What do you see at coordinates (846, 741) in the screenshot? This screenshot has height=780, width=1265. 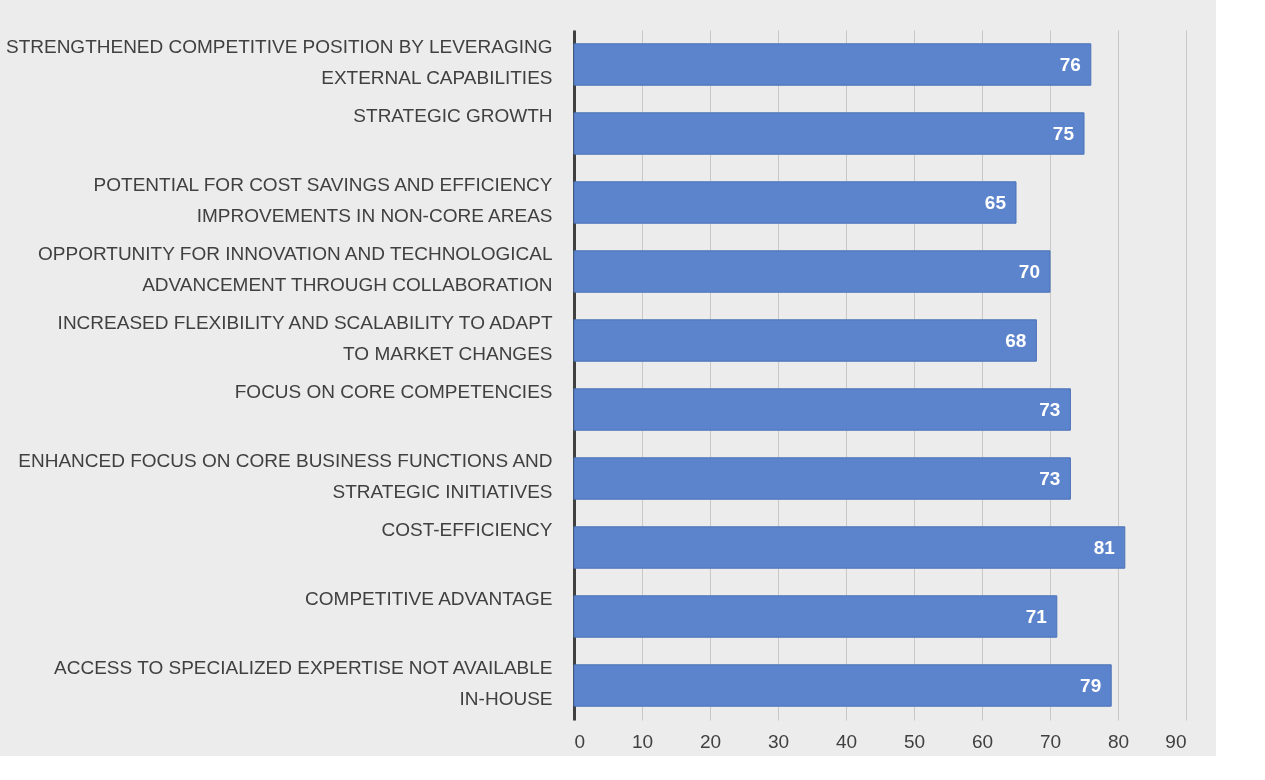 I see `x-tick-label: 40` at bounding box center [846, 741].